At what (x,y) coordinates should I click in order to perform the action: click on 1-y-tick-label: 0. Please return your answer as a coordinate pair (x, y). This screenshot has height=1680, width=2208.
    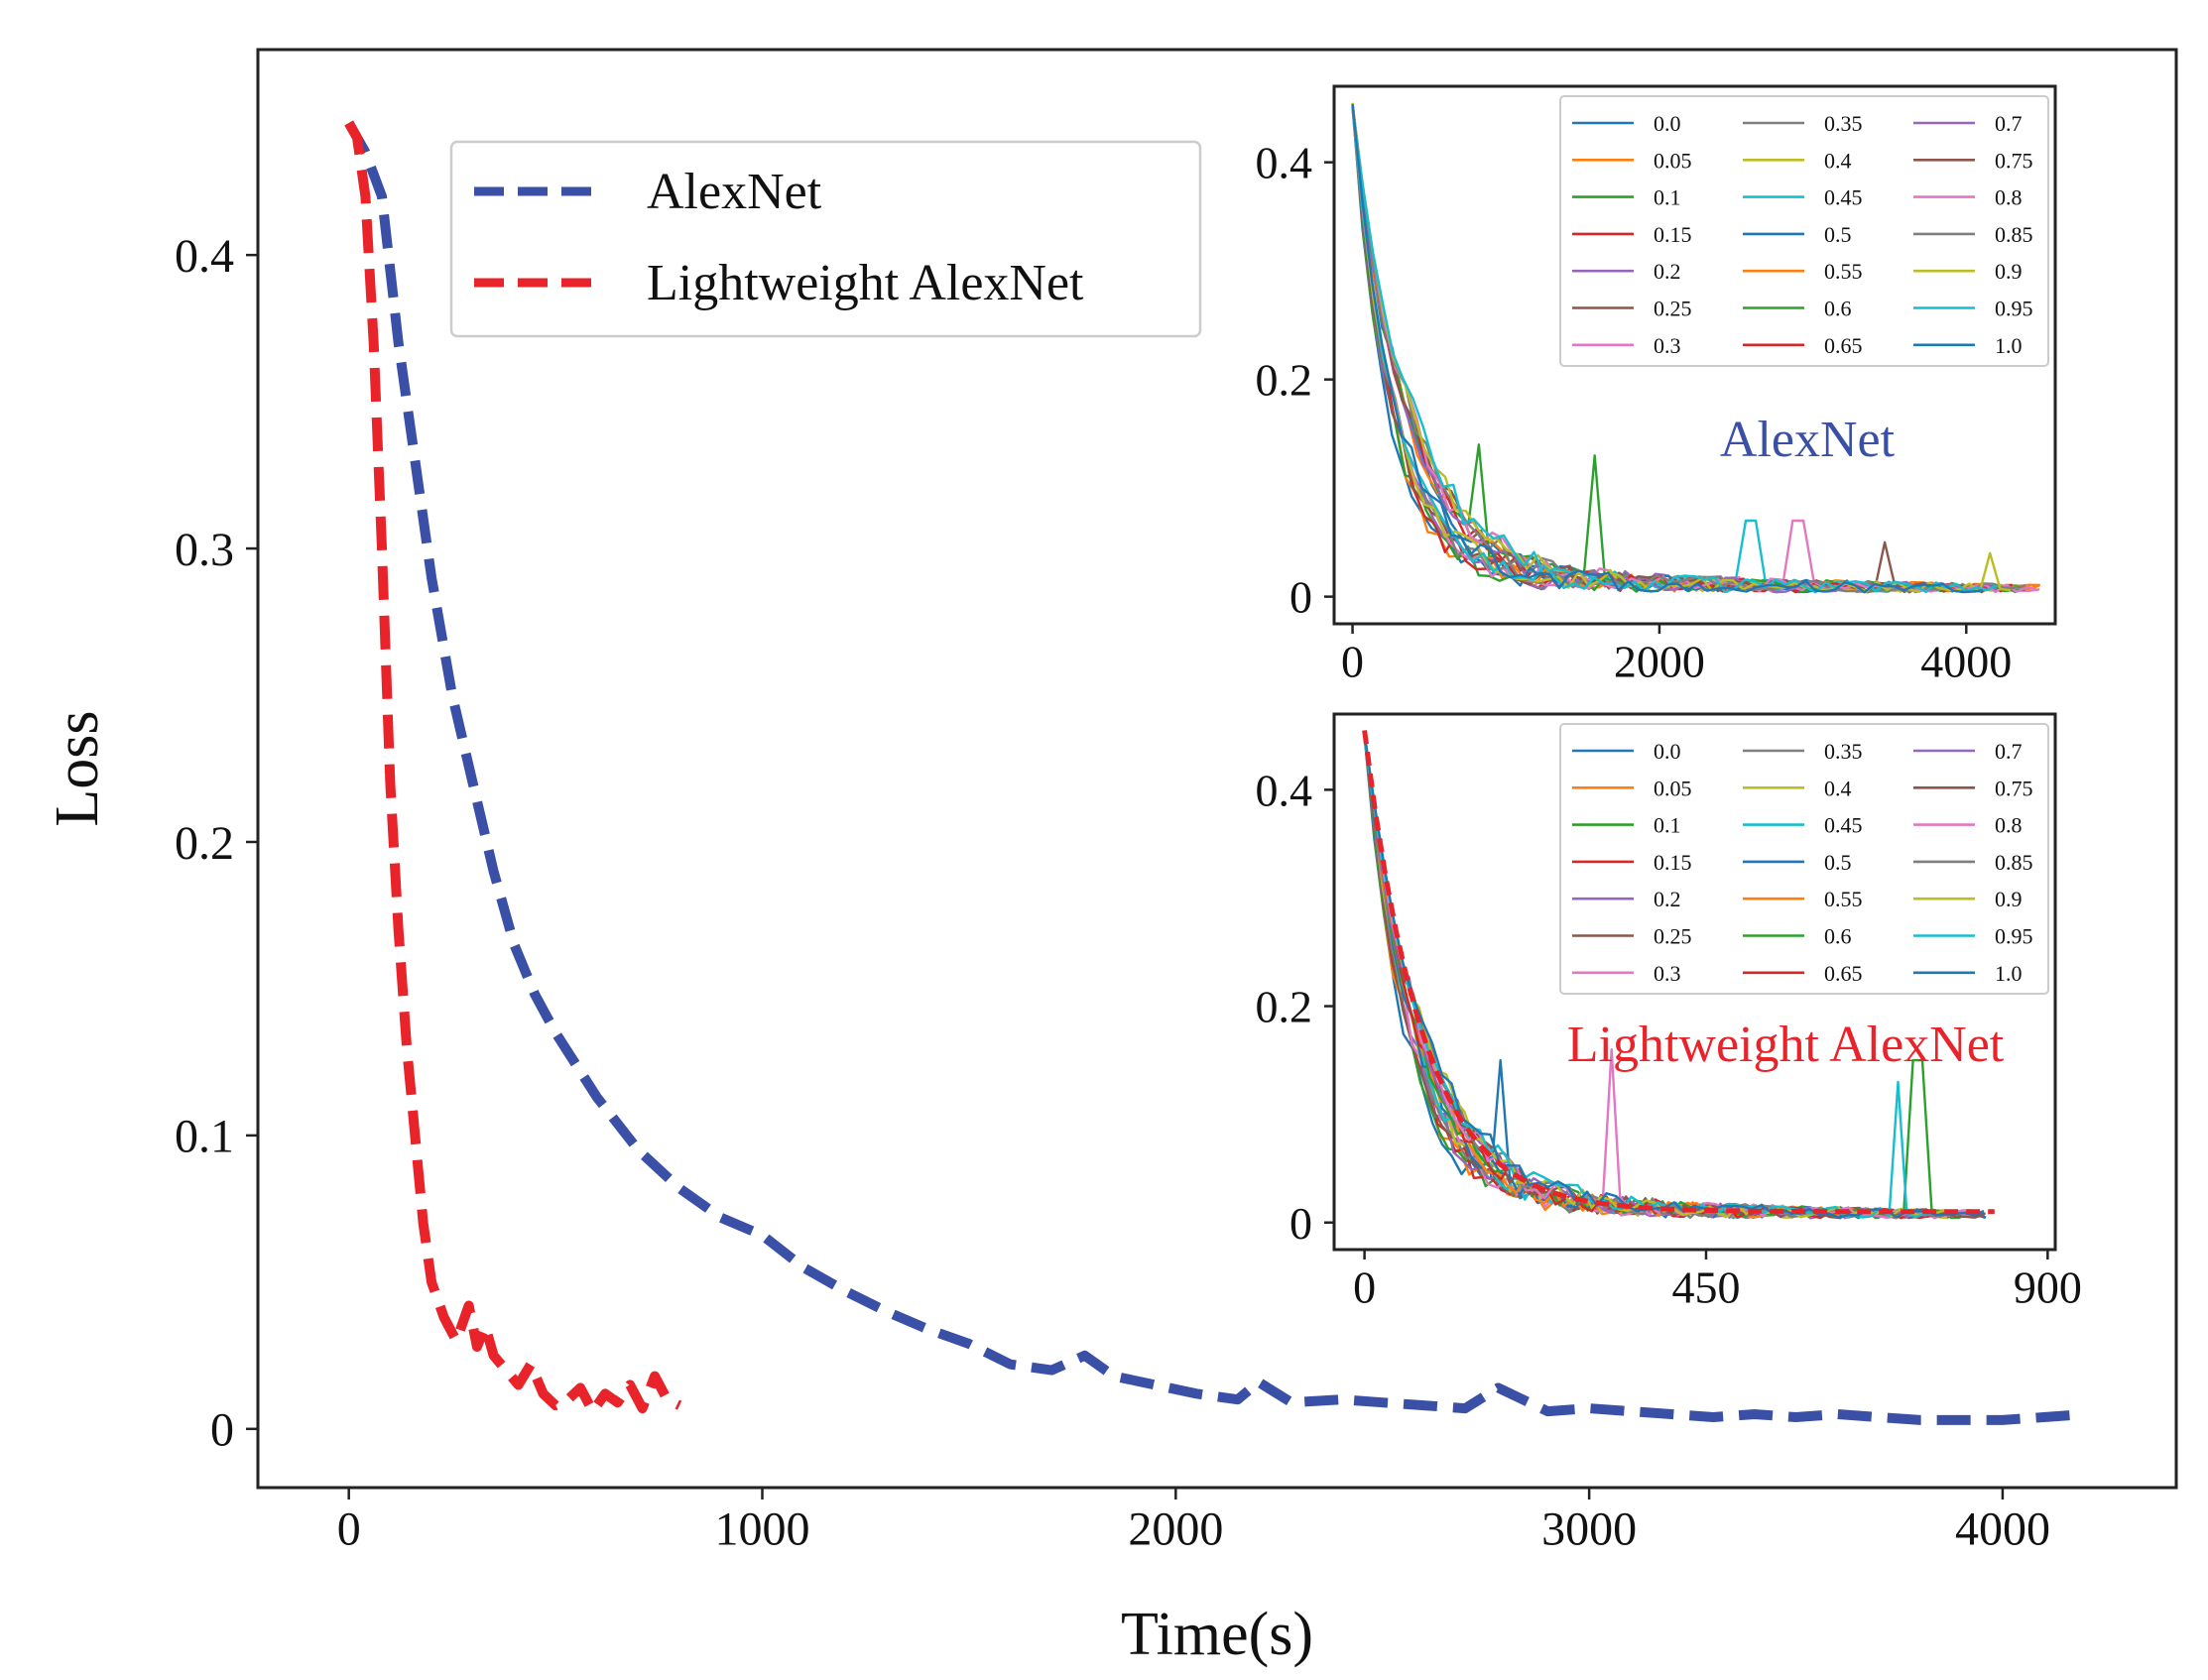
    Looking at the image, I should click on (1300, 597).